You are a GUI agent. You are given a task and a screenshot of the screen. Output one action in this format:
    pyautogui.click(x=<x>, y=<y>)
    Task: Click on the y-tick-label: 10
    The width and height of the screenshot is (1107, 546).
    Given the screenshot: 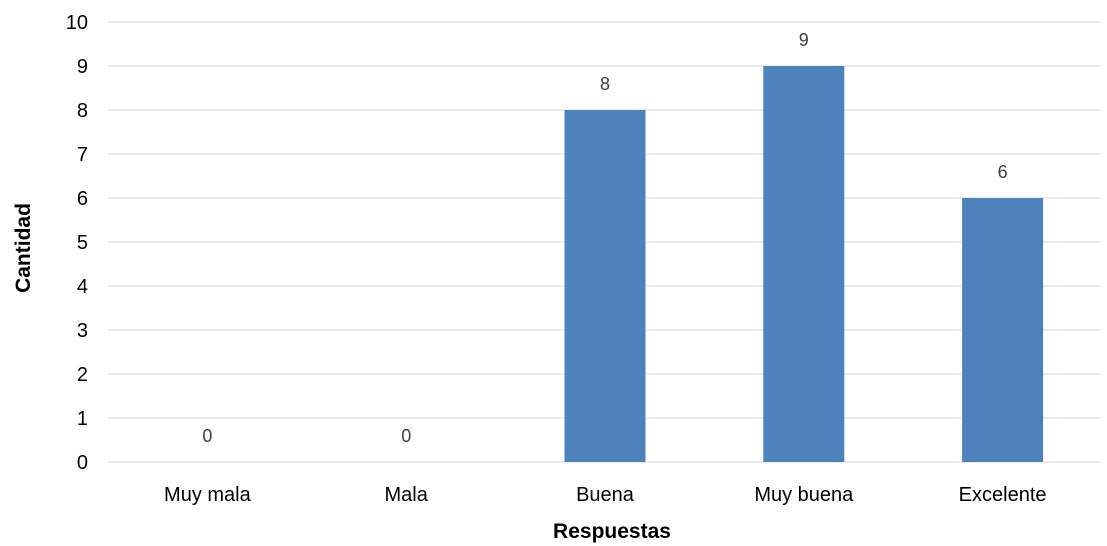 What is the action you would take?
    pyautogui.click(x=77, y=23)
    